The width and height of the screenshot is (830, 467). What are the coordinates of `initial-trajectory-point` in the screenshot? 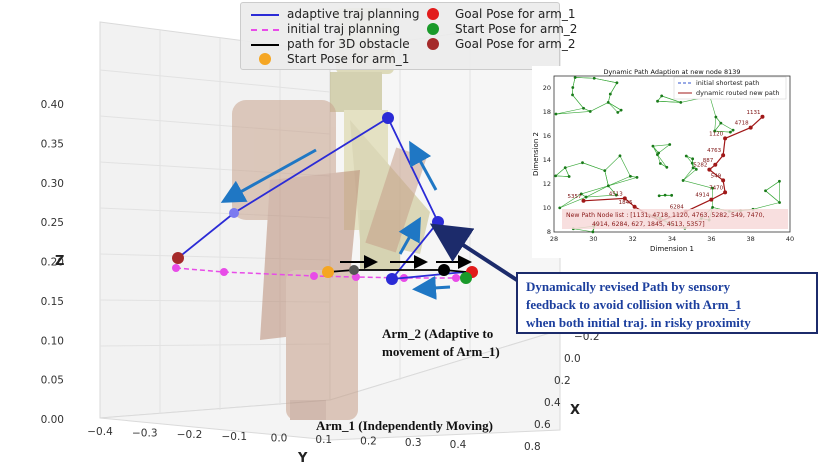 It's located at (314, 276).